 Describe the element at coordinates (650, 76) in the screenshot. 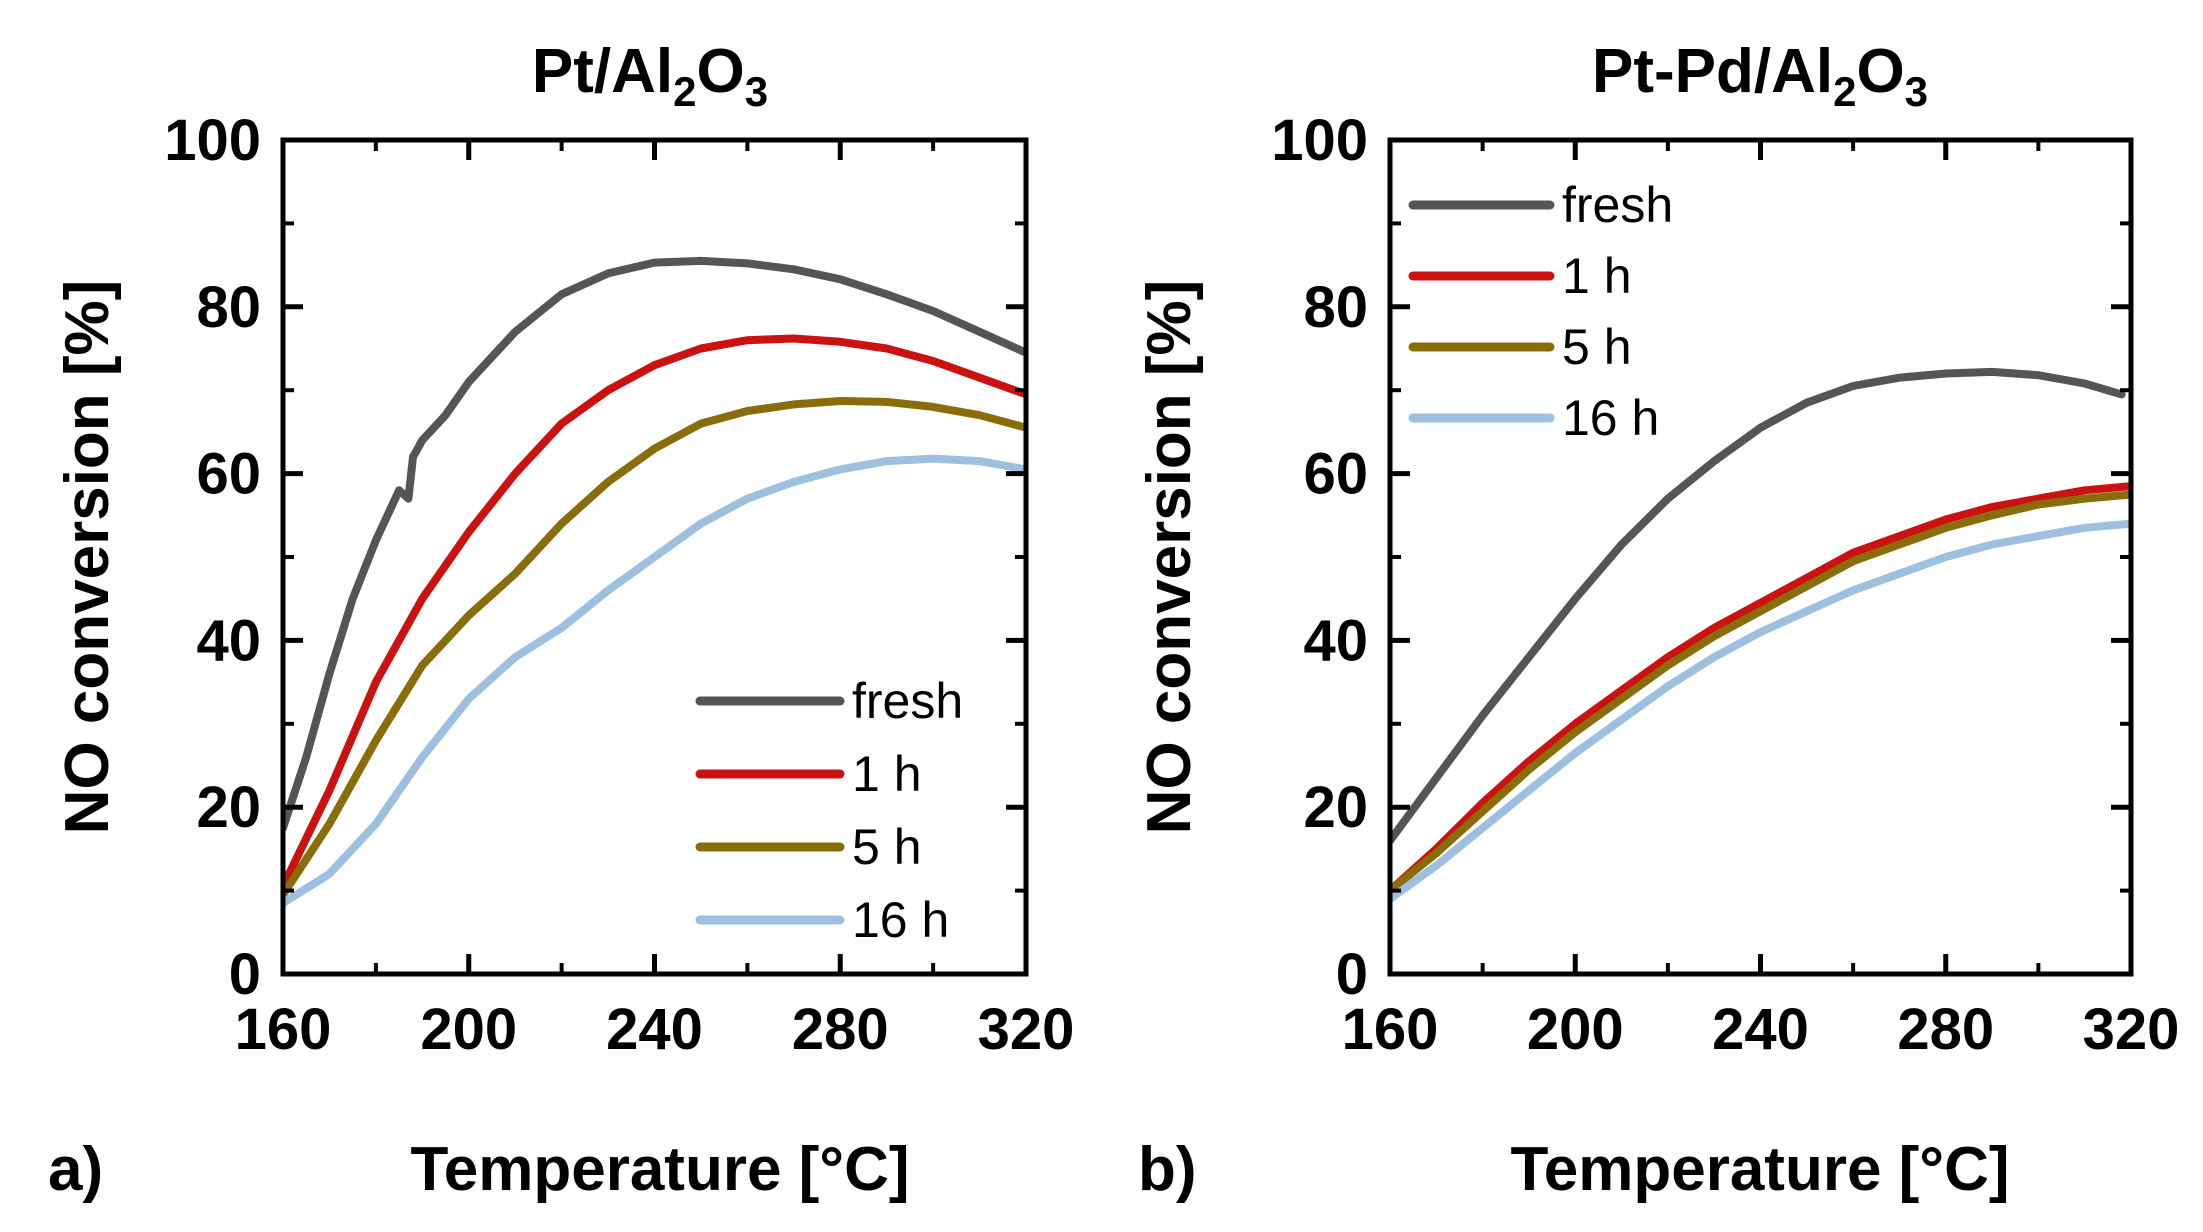

I see `chart-title: Pt/Al2O3` at that location.